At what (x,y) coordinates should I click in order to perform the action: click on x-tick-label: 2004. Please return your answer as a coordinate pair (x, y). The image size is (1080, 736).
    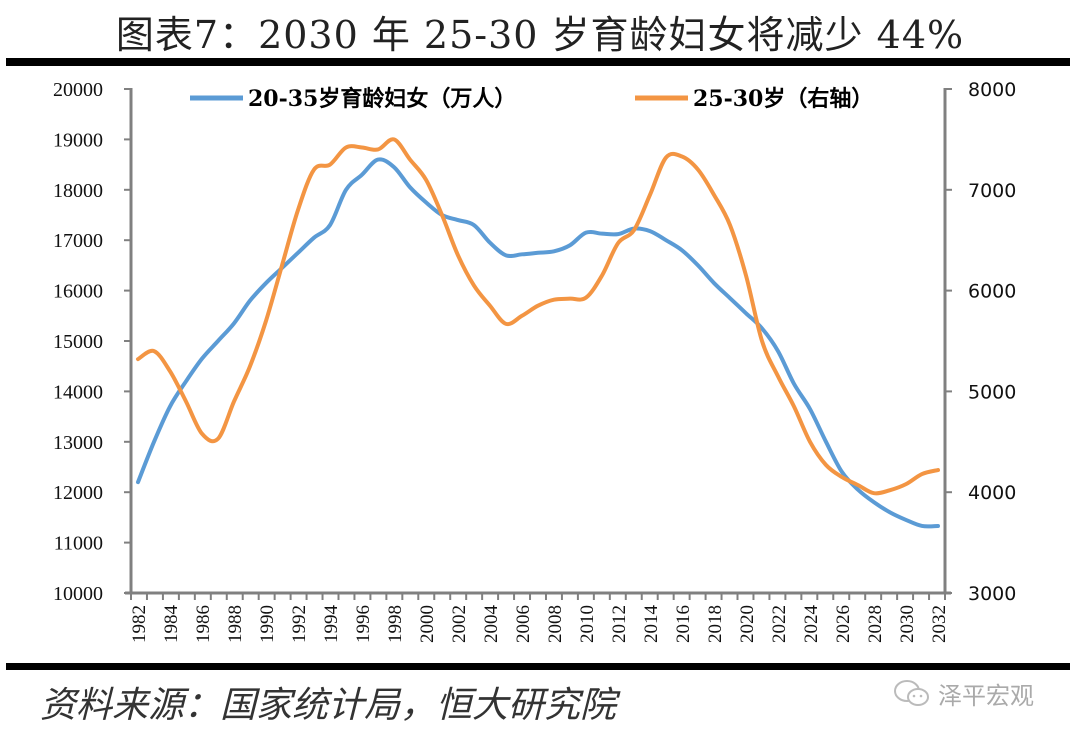
    Looking at the image, I should click on (491, 624).